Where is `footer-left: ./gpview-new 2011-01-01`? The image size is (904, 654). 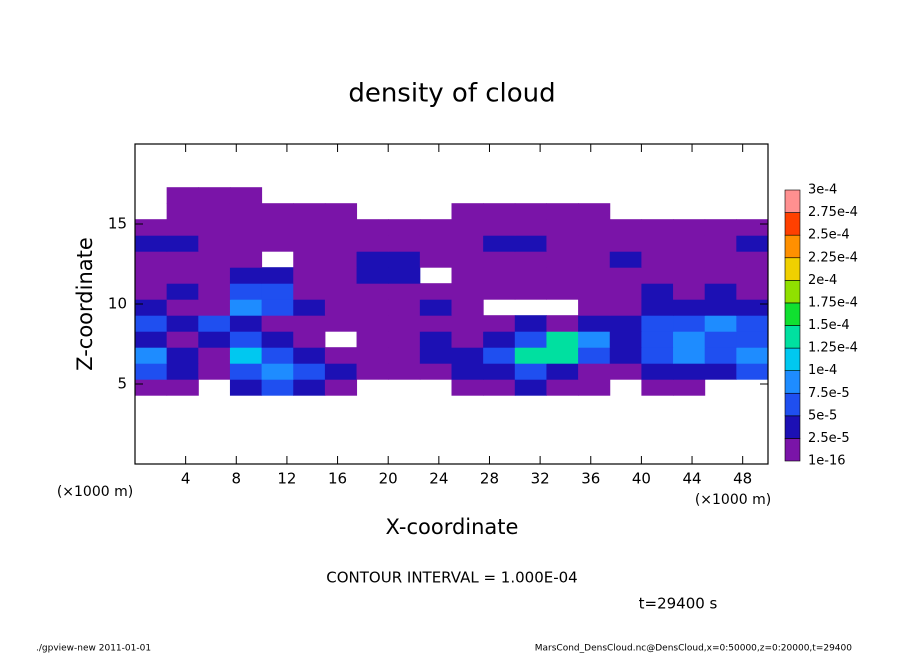
footer-left: ./gpview-new 2011-01-01 is located at coordinates (93, 649).